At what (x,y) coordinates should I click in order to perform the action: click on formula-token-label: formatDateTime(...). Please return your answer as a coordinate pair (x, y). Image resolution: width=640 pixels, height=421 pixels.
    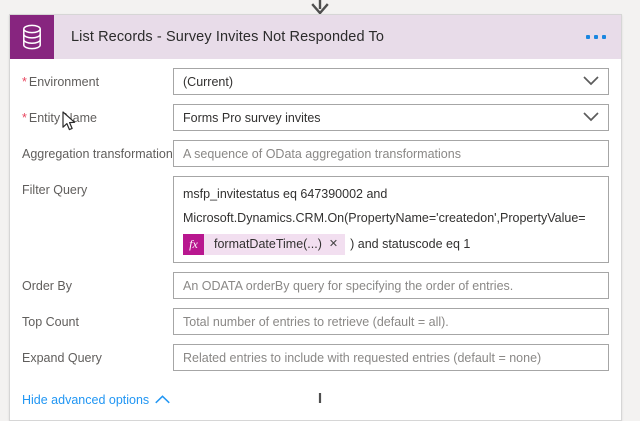
    Looking at the image, I should click on (268, 244).